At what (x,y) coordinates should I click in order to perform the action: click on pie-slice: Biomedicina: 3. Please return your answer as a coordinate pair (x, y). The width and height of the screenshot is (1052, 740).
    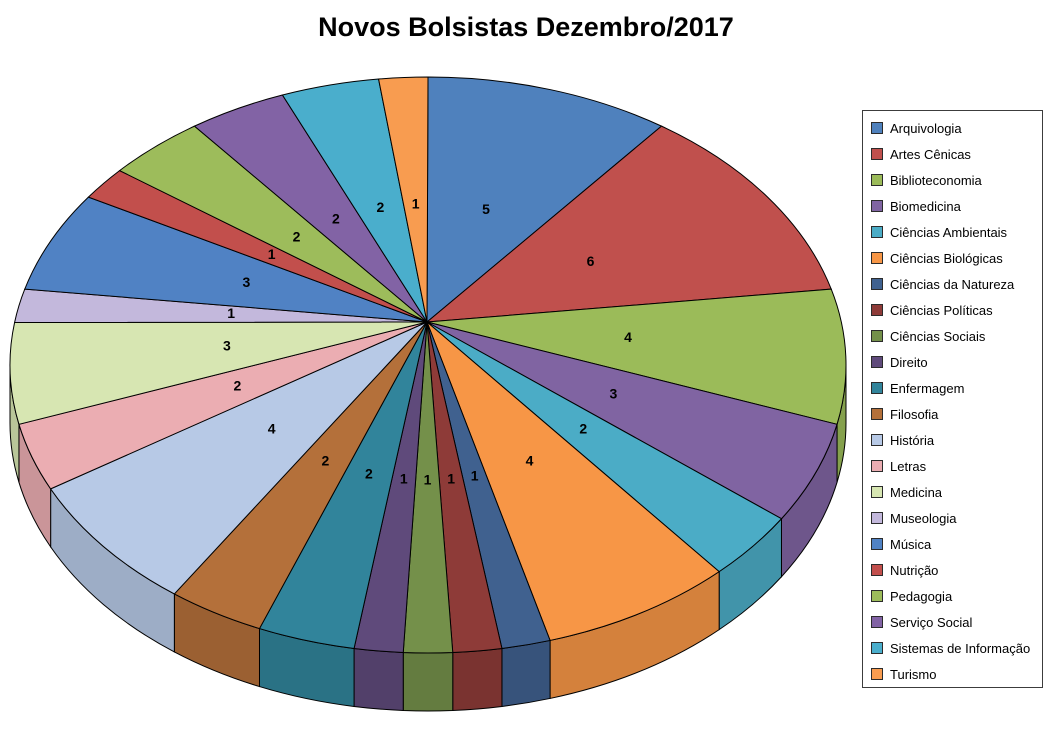
    Looking at the image, I should click on (632, 420).